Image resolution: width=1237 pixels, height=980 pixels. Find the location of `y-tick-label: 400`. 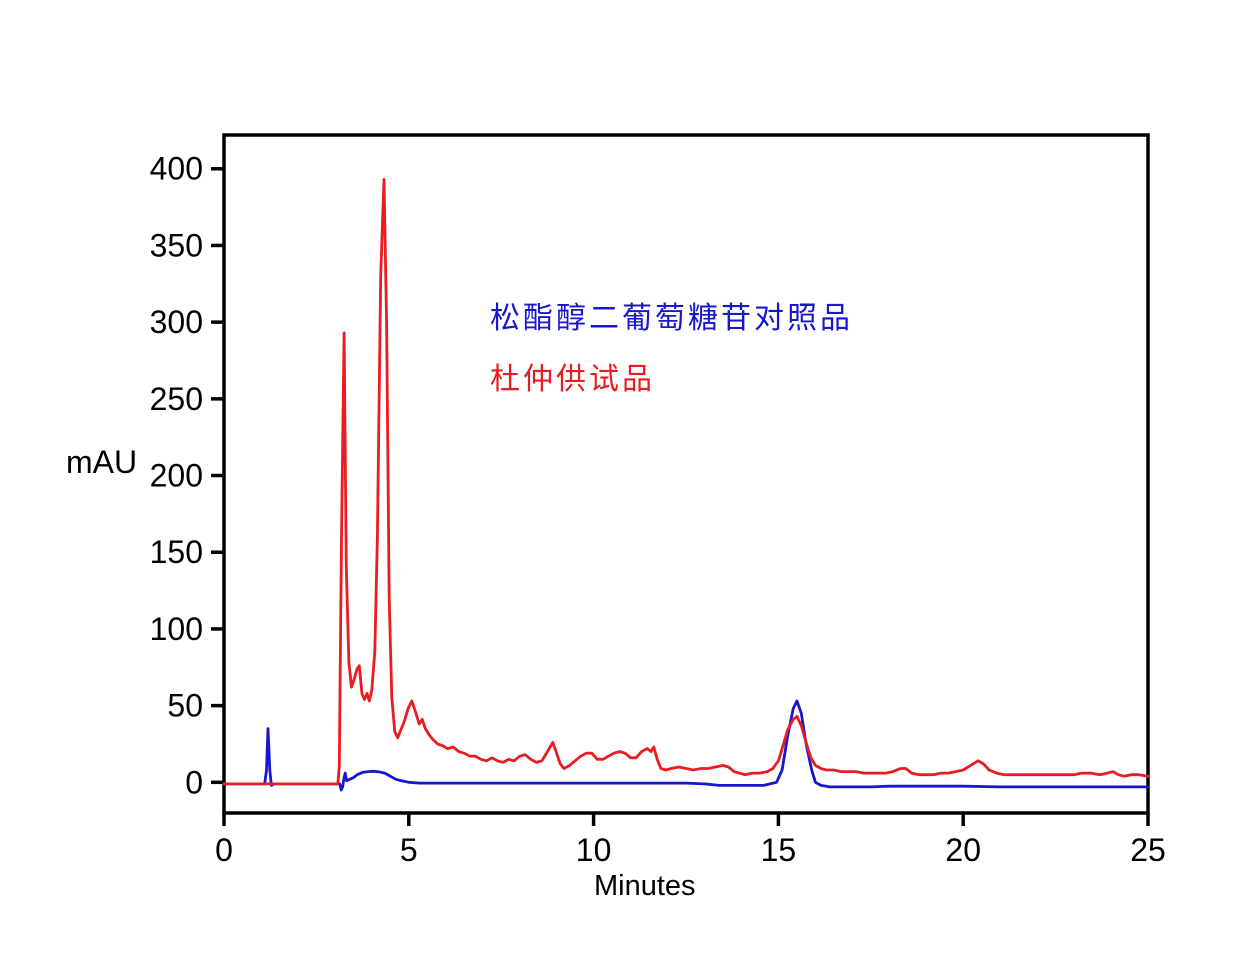

y-tick-label: 400 is located at coordinates (176, 169).